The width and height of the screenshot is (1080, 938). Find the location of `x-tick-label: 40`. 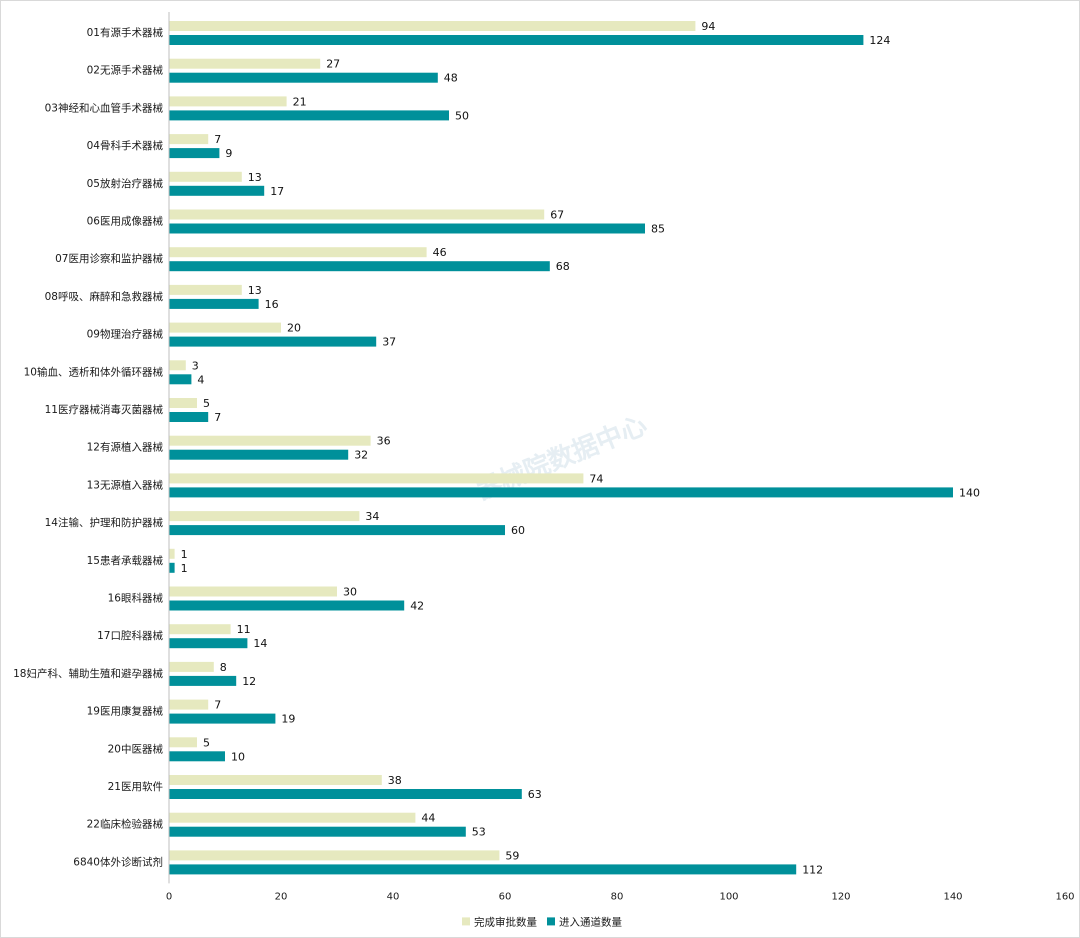

x-tick-label: 40 is located at coordinates (393, 896).